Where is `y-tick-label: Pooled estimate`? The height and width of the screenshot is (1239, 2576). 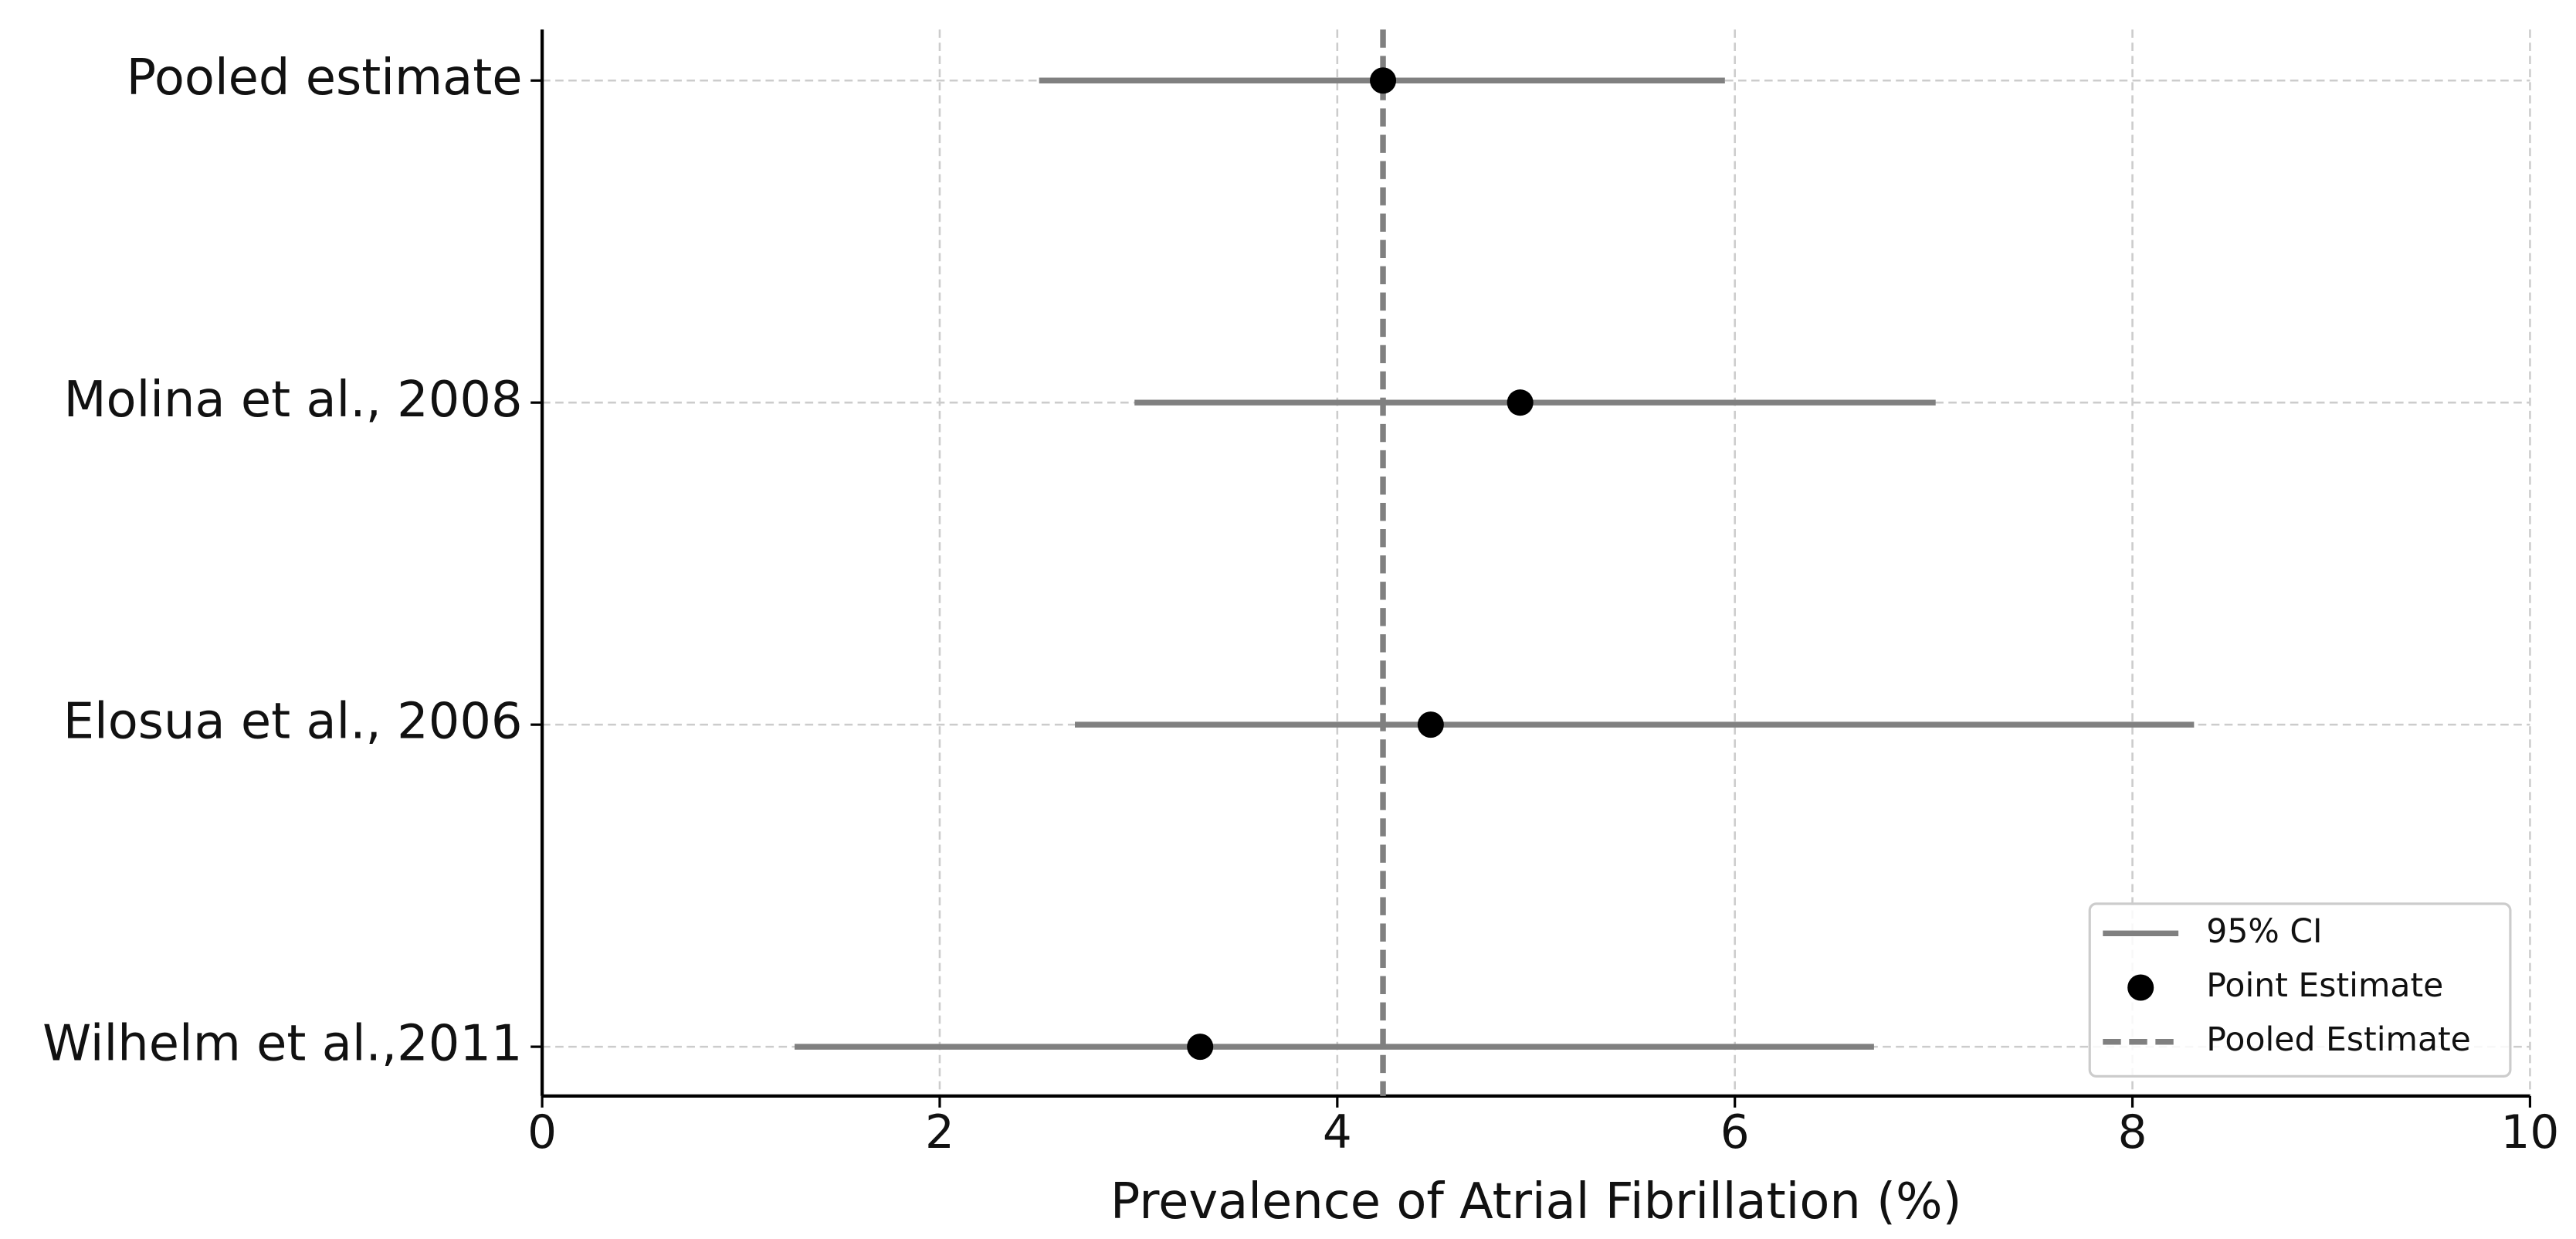 y-tick-label: Pooled estimate is located at coordinates (325, 78).